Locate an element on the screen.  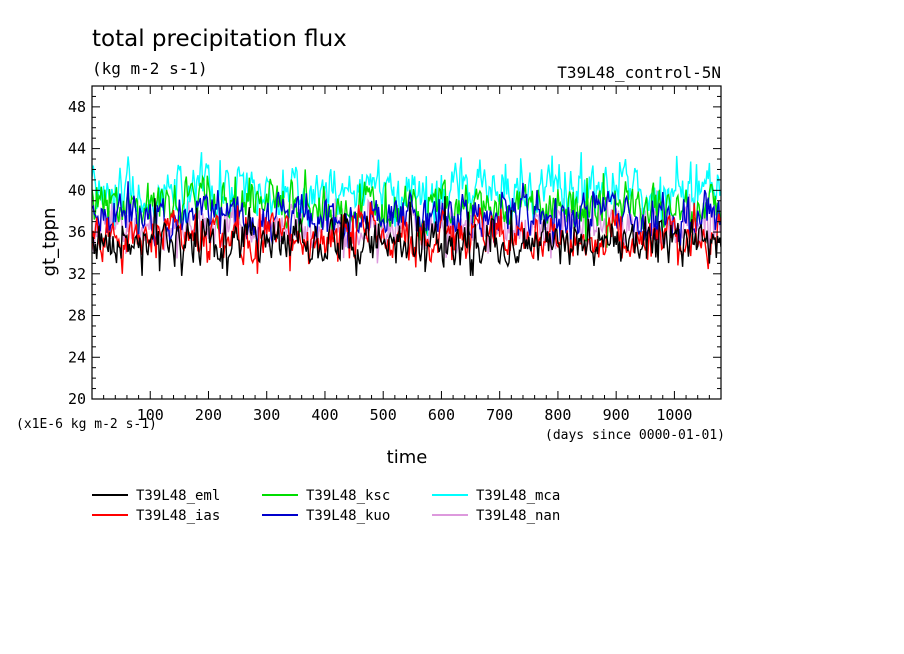
y-axis-label: gt_tppn is located at coordinates (49, 242).